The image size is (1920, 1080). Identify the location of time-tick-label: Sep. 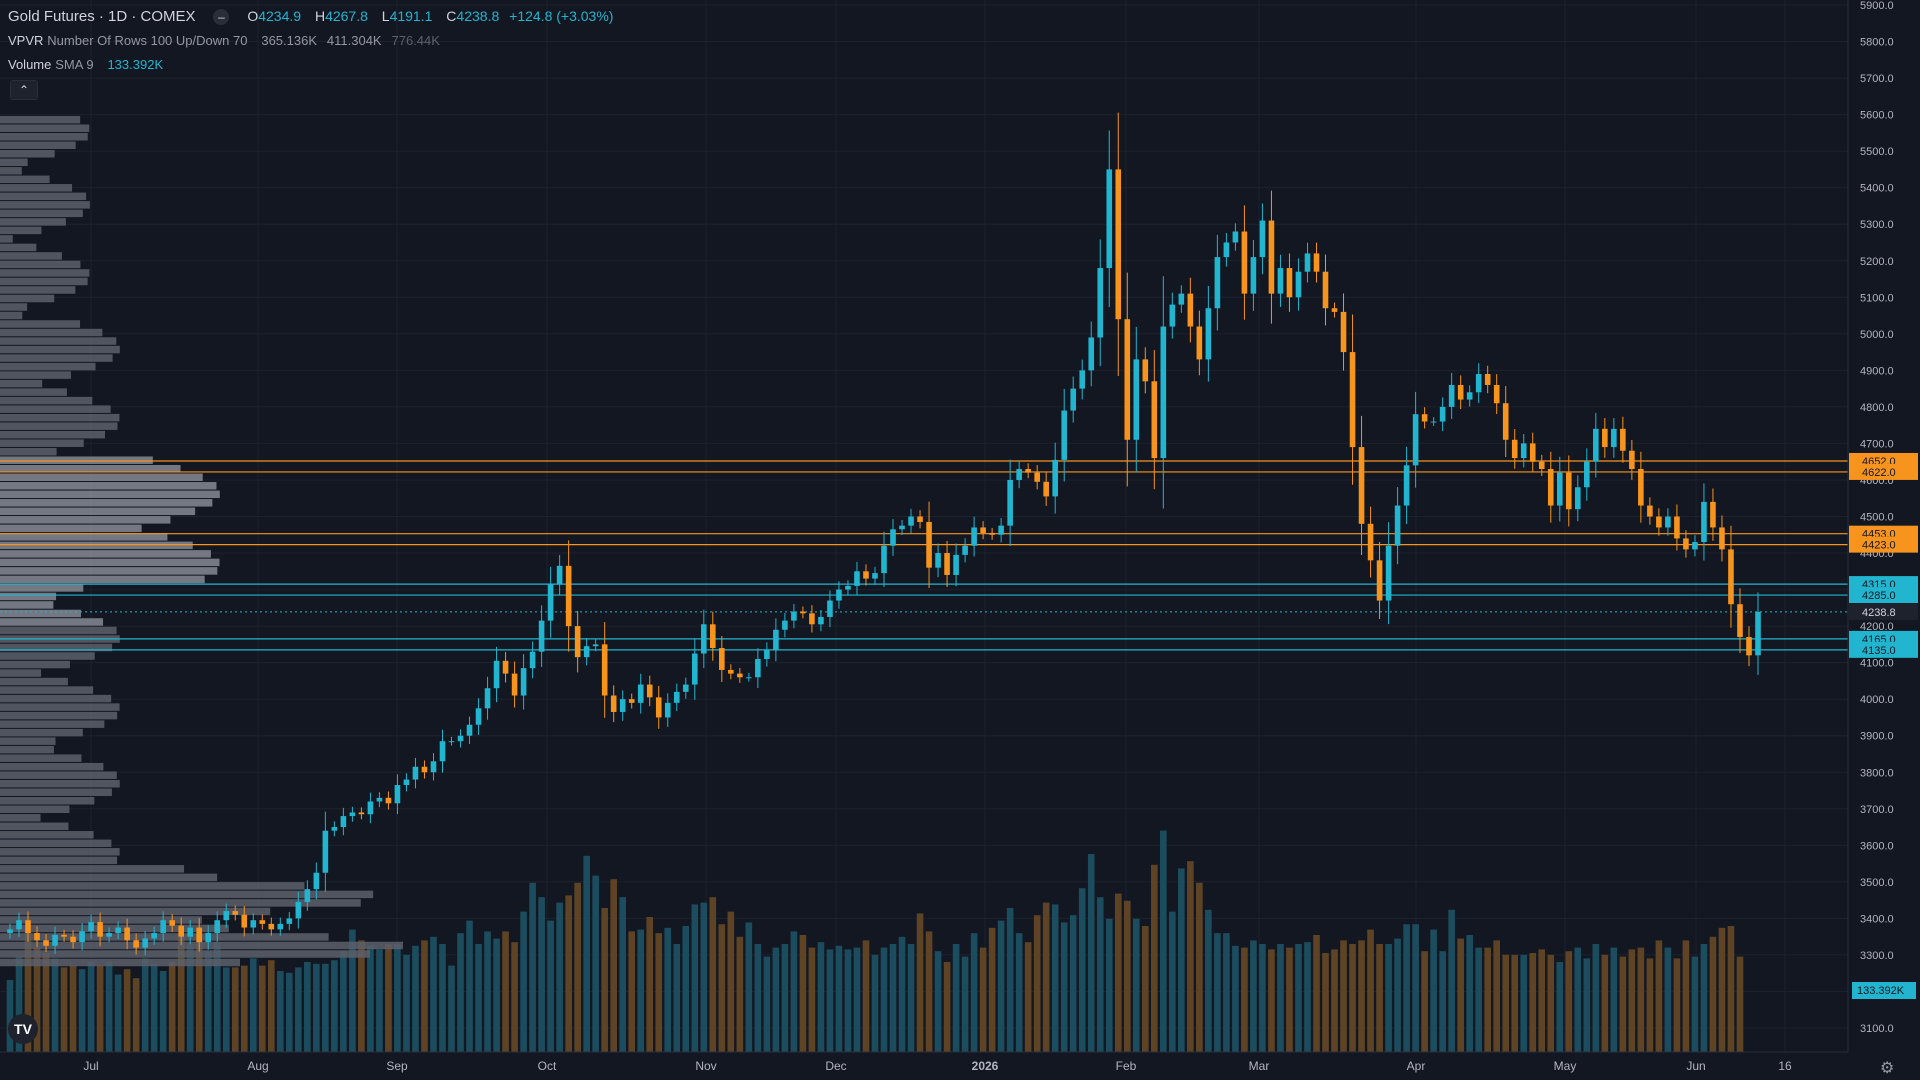
(397, 1066).